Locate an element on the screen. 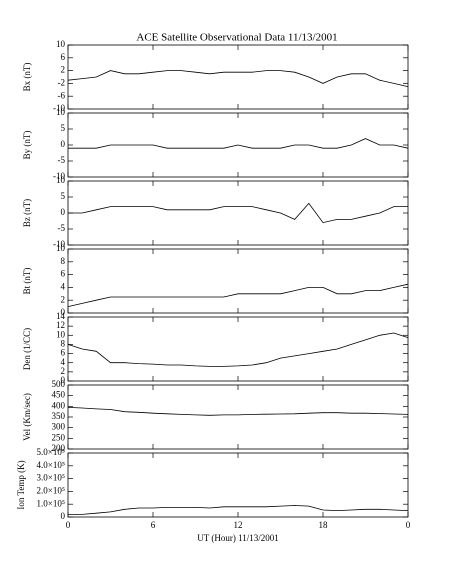 This screenshot has width=454, height=567. y-tick-label: 250 is located at coordinates (59, 437).